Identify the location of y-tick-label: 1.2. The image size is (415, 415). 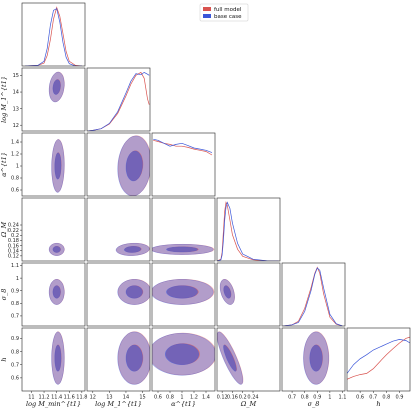
(15, 155).